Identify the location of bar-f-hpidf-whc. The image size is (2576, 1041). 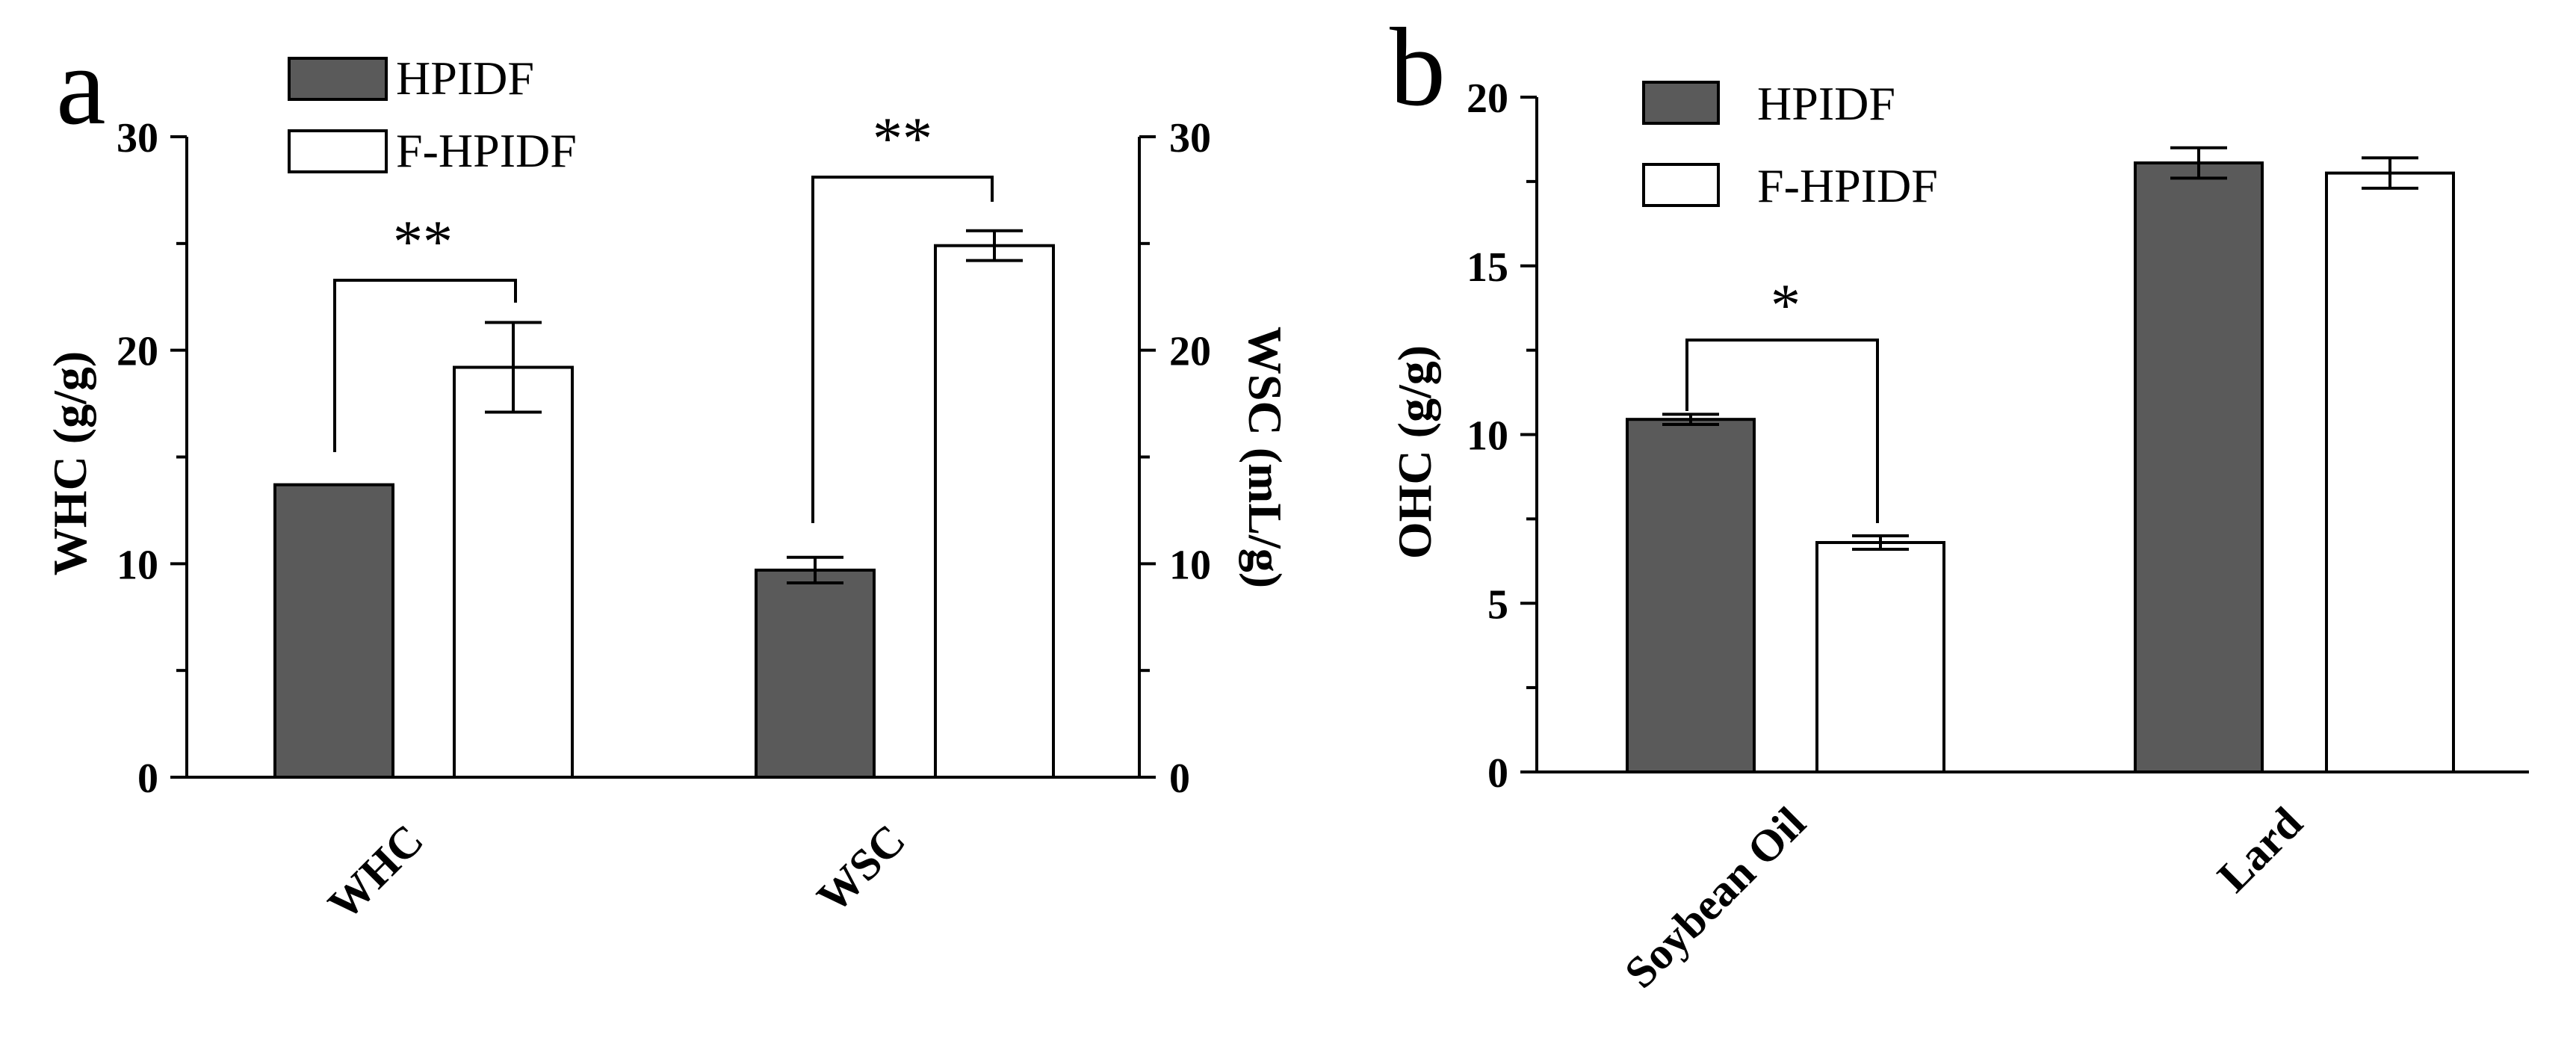
(513, 572).